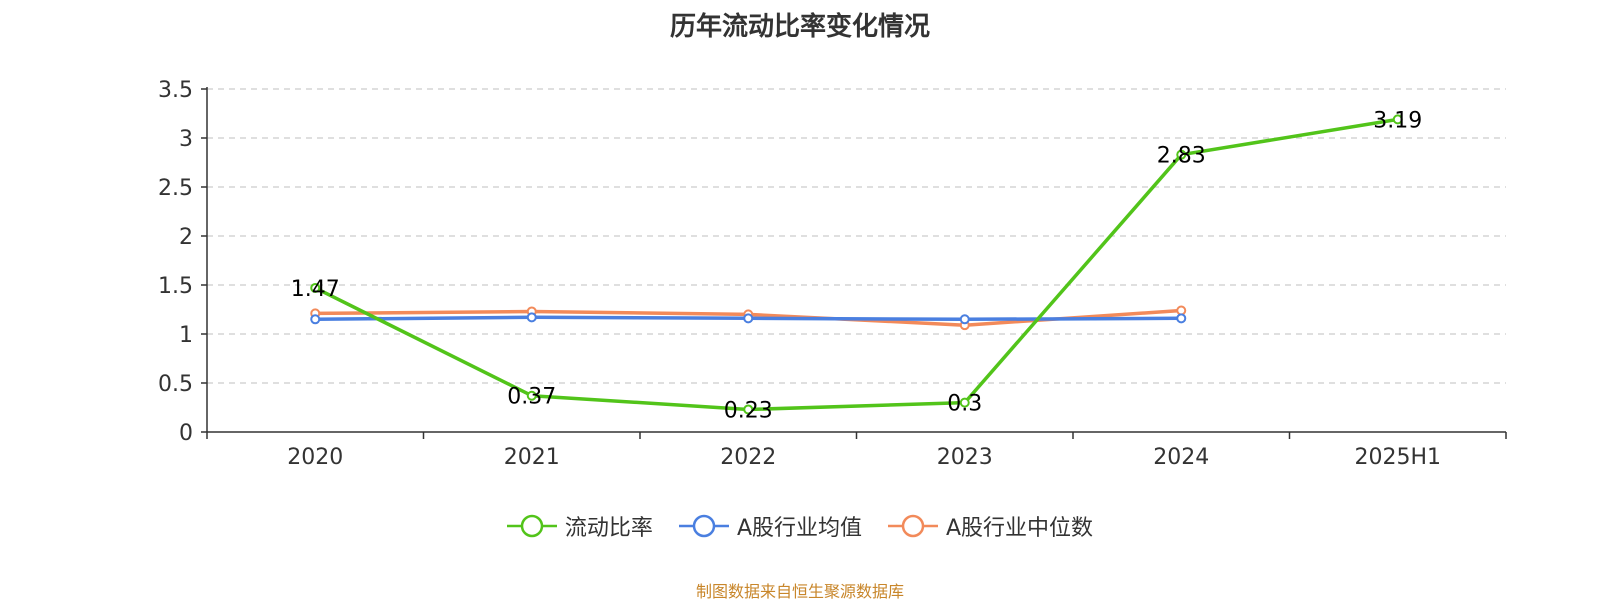 This screenshot has width=1600, height=600. I want to click on x-tick-label: 2023, so click(965, 457).